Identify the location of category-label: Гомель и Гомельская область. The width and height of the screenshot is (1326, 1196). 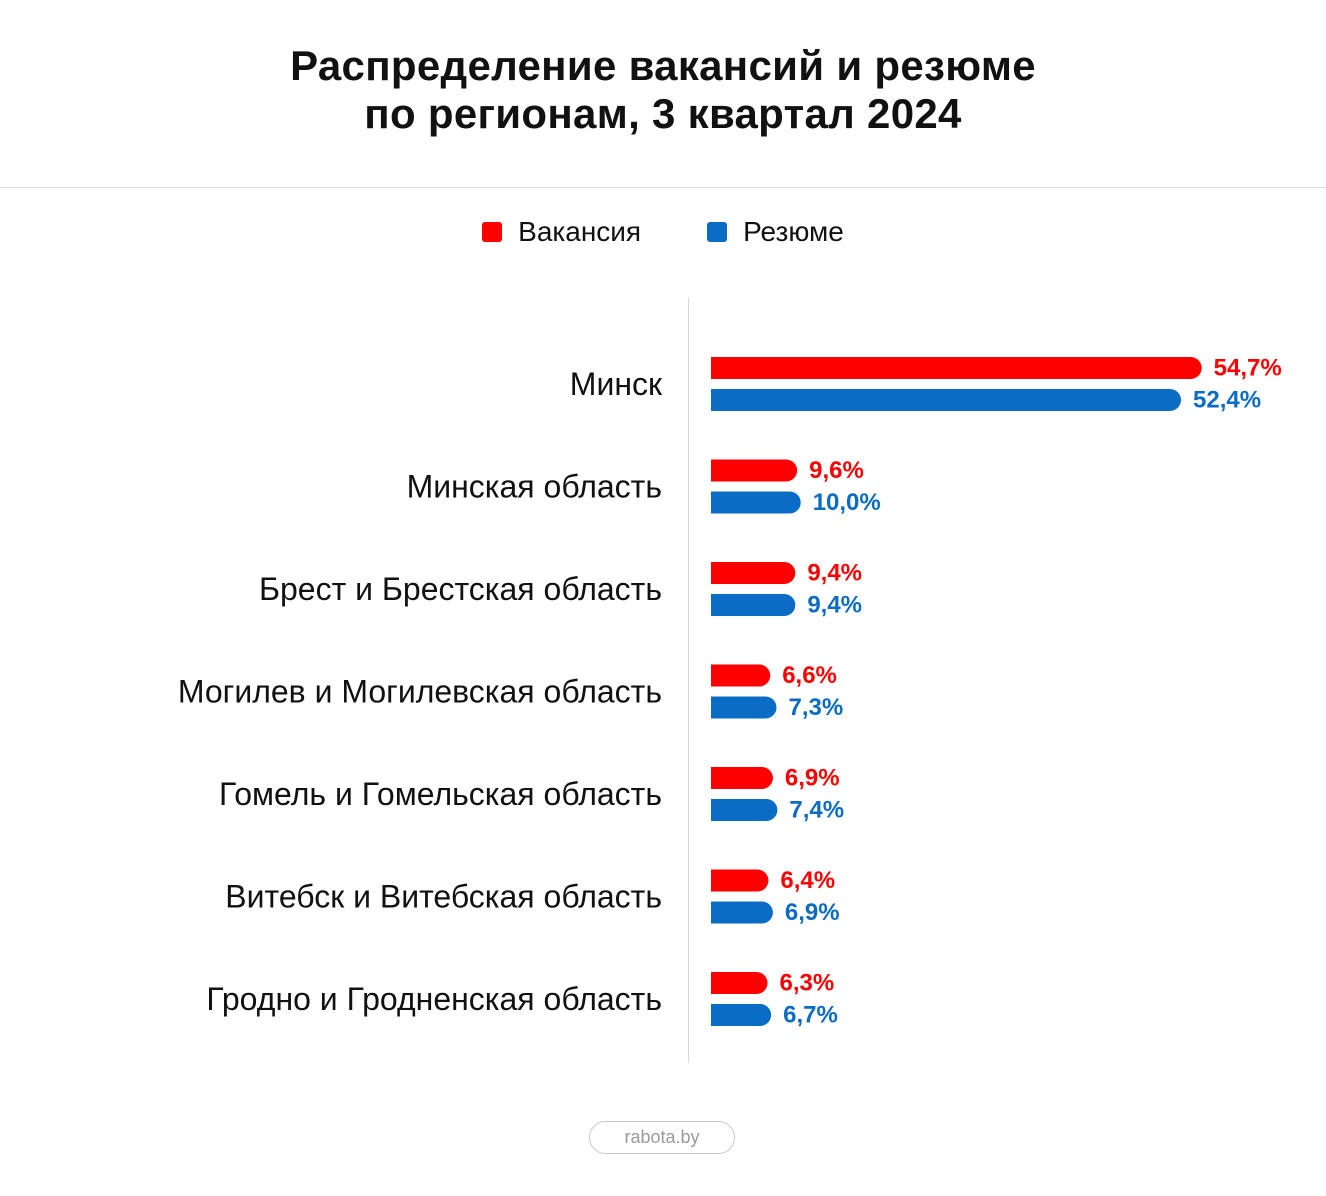
(440, 794).